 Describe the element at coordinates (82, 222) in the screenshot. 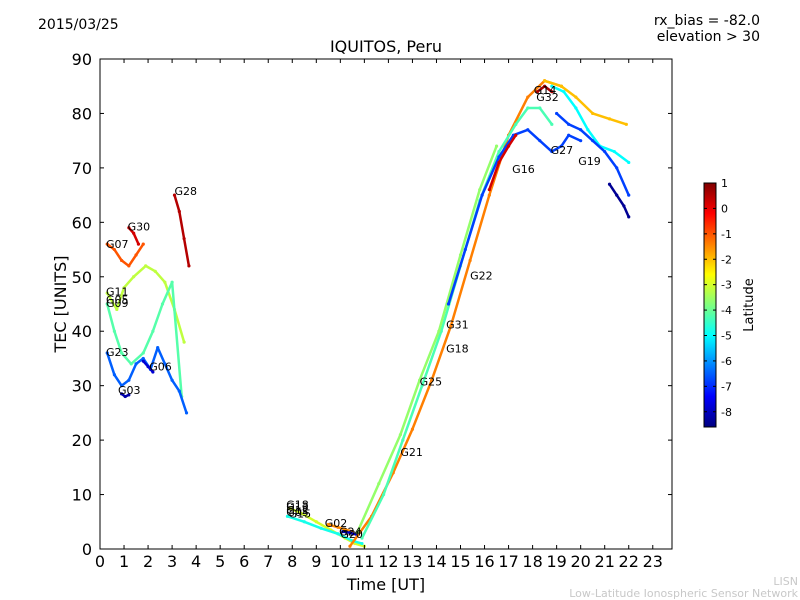

I see `y-tick-label: 60` at that location.